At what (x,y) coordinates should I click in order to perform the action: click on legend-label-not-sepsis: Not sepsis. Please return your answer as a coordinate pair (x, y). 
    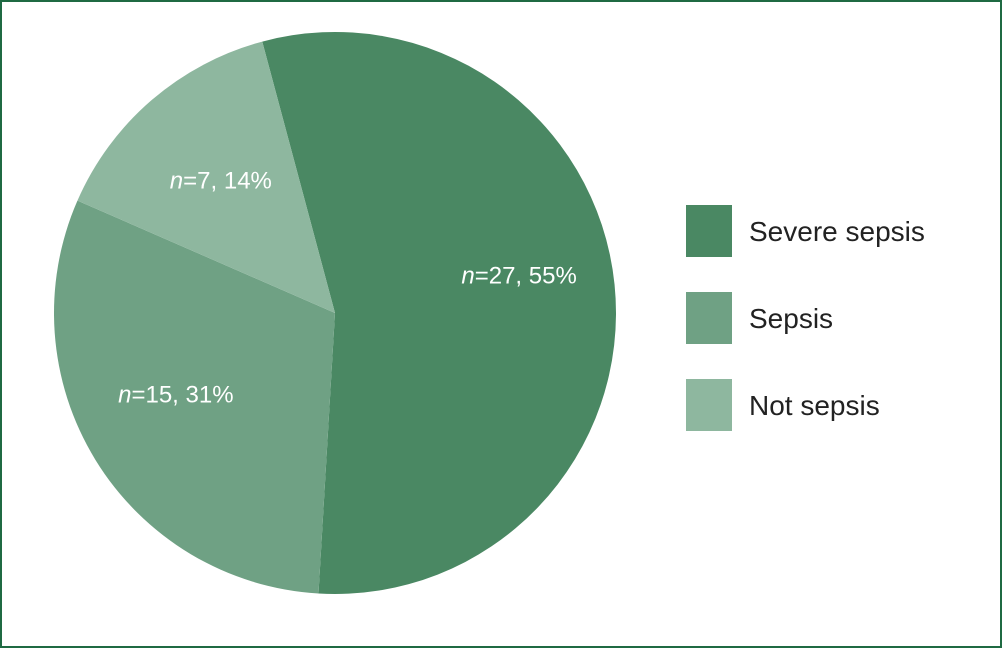
    Looking at the image, I should click on (814, 405).